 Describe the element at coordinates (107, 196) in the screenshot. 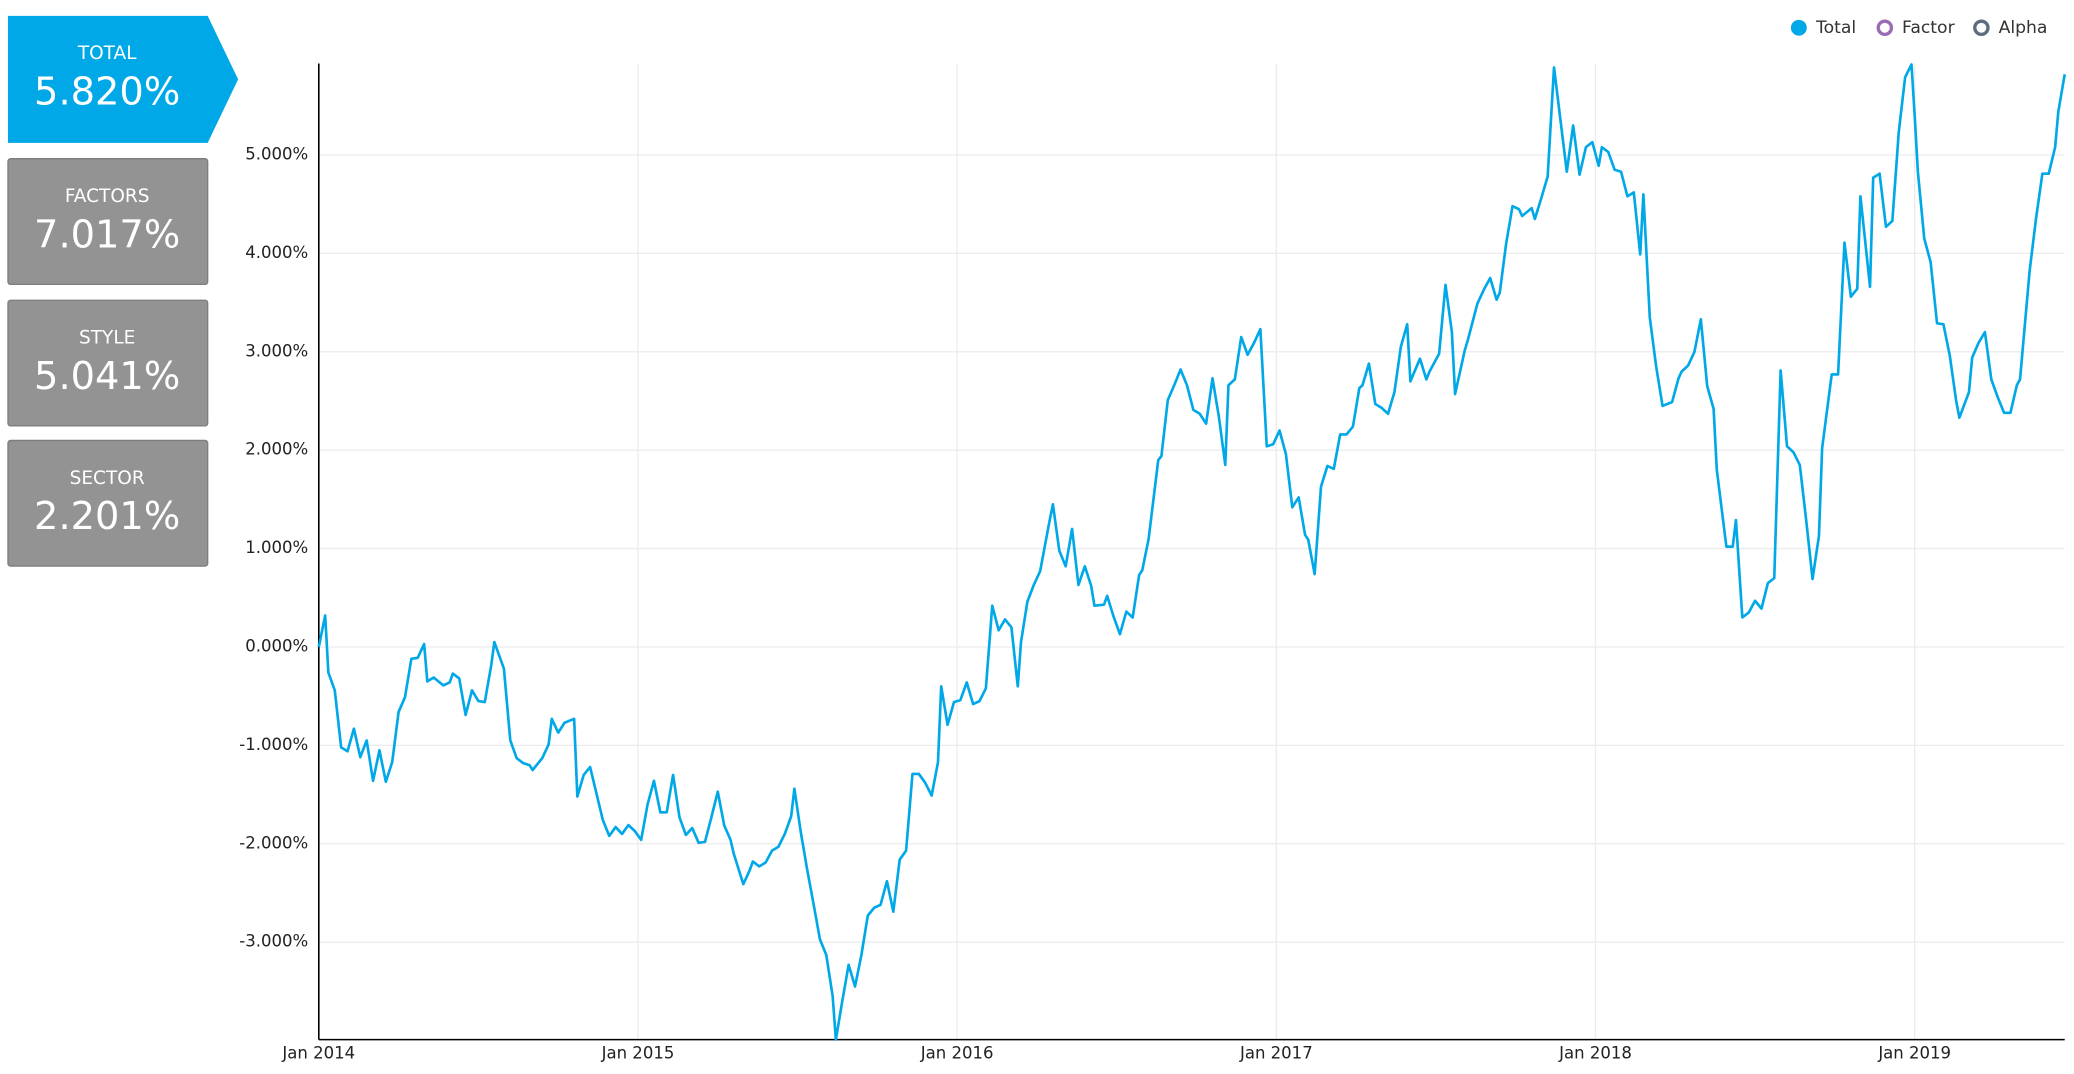

I see `card-label: FACTORS` at that location.